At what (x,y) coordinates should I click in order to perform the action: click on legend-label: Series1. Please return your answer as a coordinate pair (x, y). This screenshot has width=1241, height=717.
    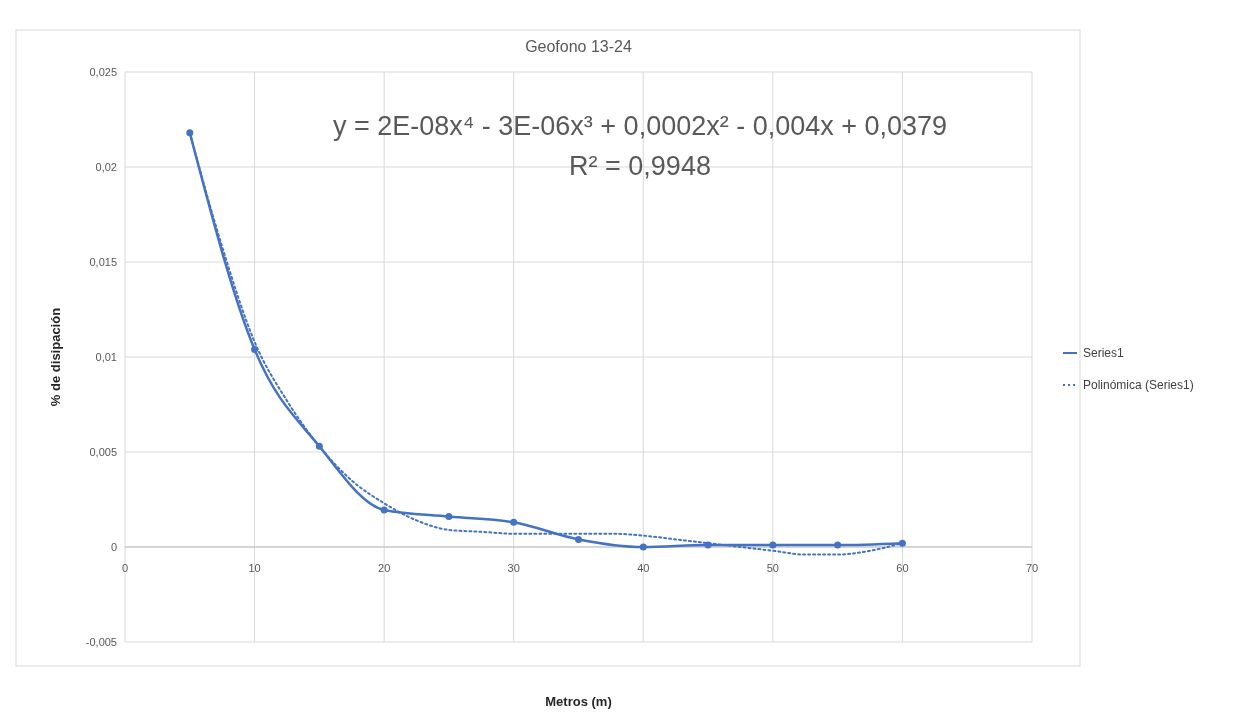
    Looking at the image, I should click on (1104, 353).